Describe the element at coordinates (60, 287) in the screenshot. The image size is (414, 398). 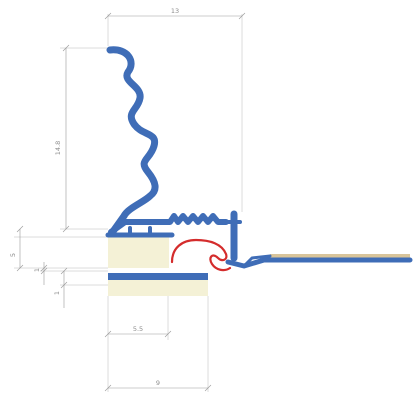
I see `dimension-low-step: 1` at that location.